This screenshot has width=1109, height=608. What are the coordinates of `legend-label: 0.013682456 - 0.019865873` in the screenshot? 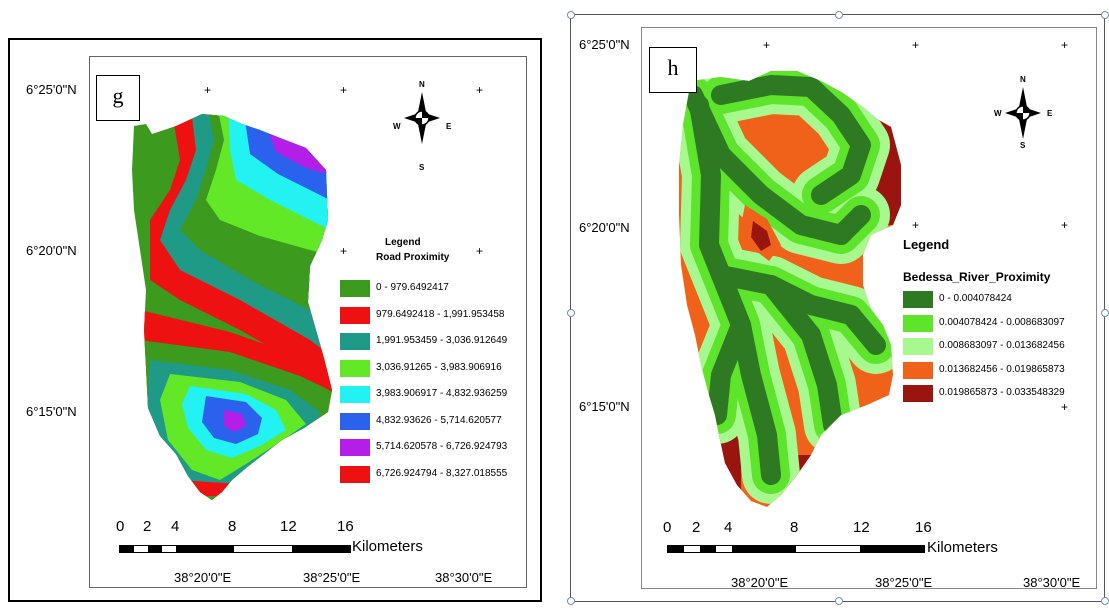 It's located at (1002, 369).